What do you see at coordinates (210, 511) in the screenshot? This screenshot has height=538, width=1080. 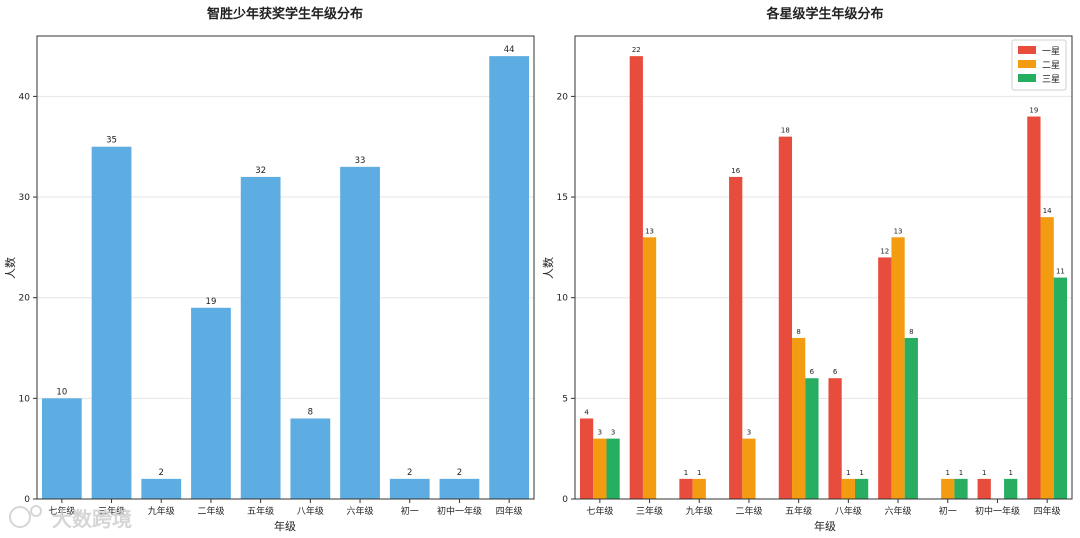 I see `x-tick-label: 二年级` at bounding box center [210, 511].